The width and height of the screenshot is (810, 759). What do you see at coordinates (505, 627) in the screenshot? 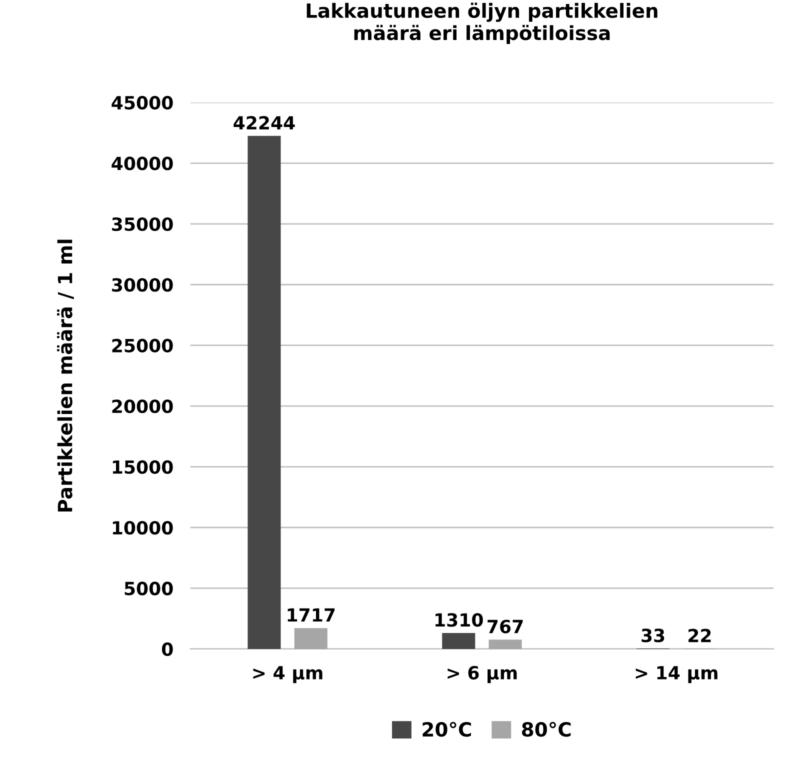
I see `data-label: 767` at bounding box center [505, 627].